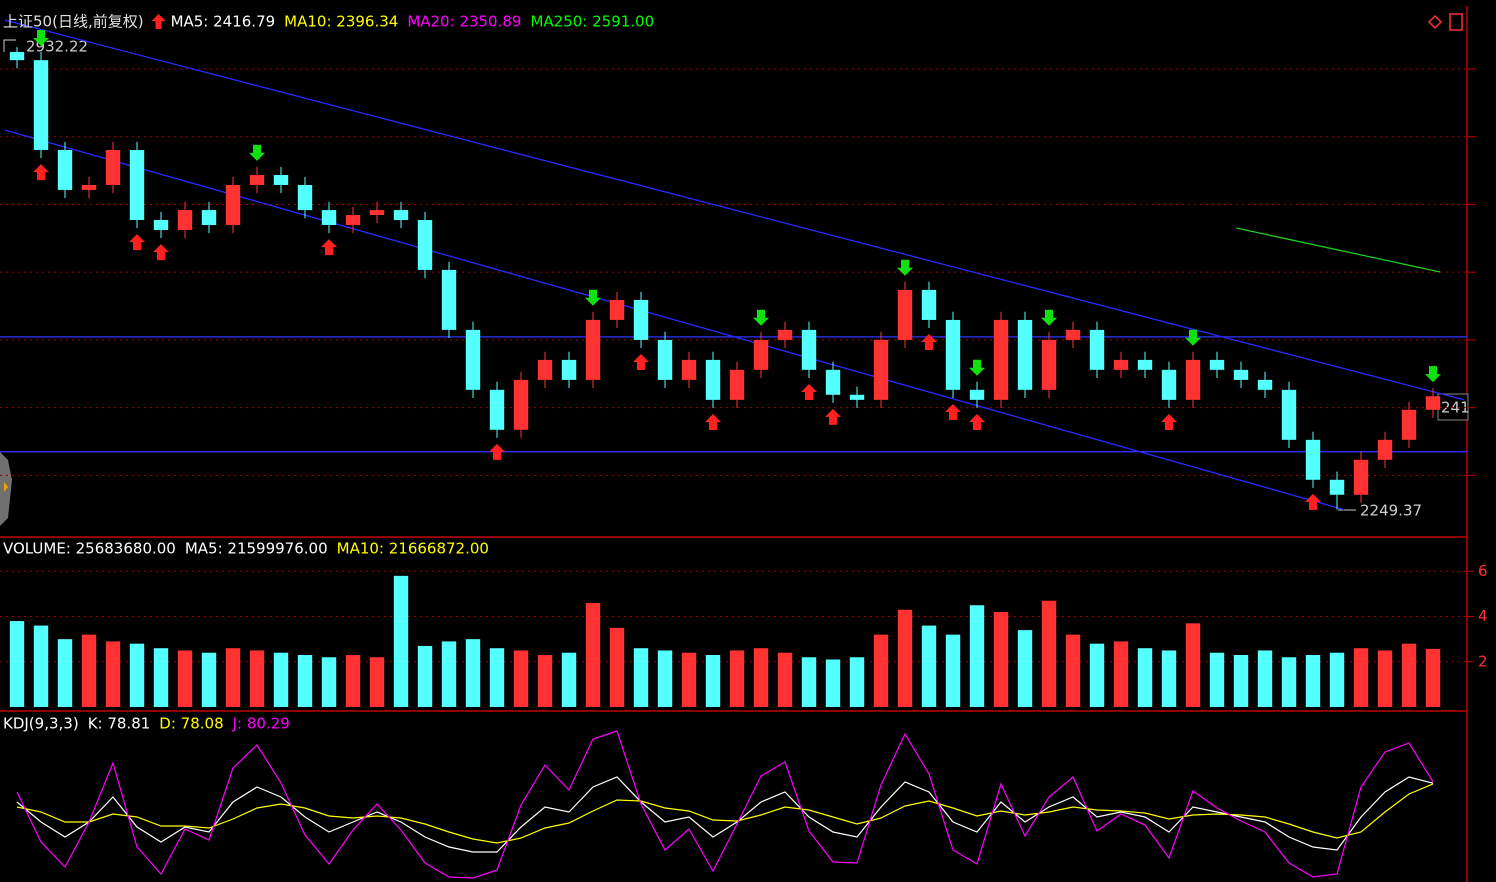  I want to click on header-label: MA10: 2396.34, so click(341, 22).